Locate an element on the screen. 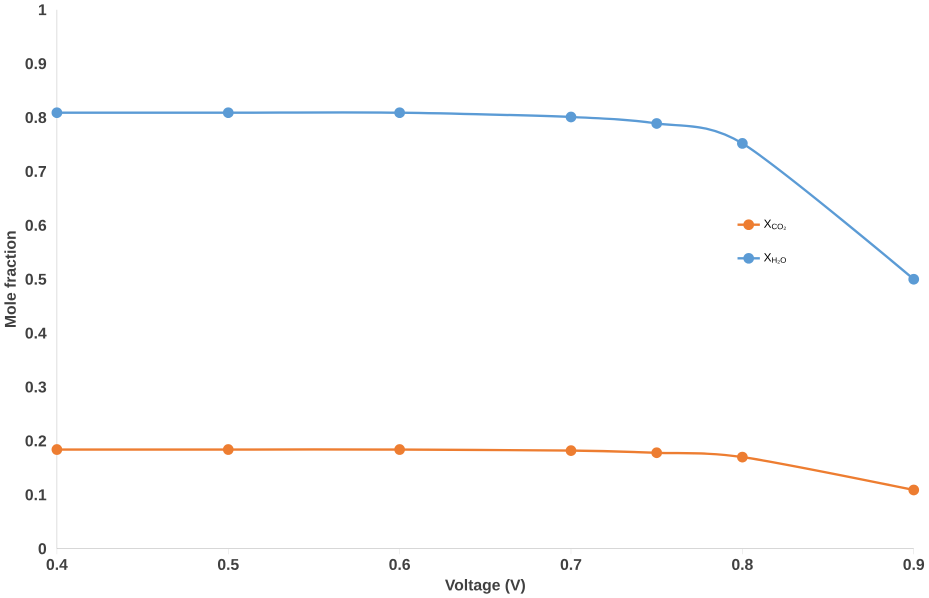 The height and width of the screenshot is (598, 929). legend-label: X$_{CO₂}$ is located at coordinates (775, 225).